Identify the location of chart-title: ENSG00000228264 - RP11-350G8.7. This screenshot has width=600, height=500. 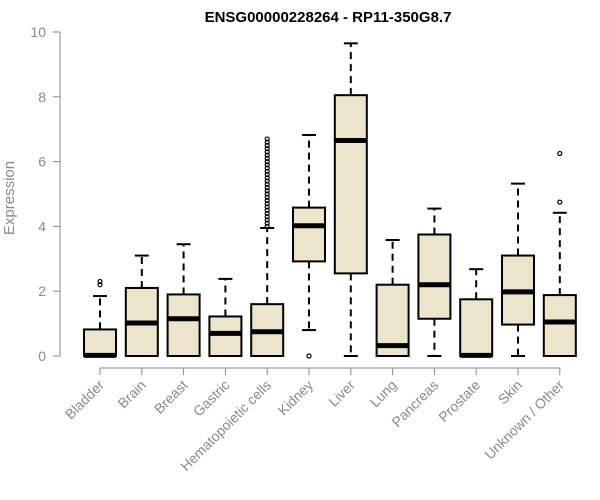
(328, 17).